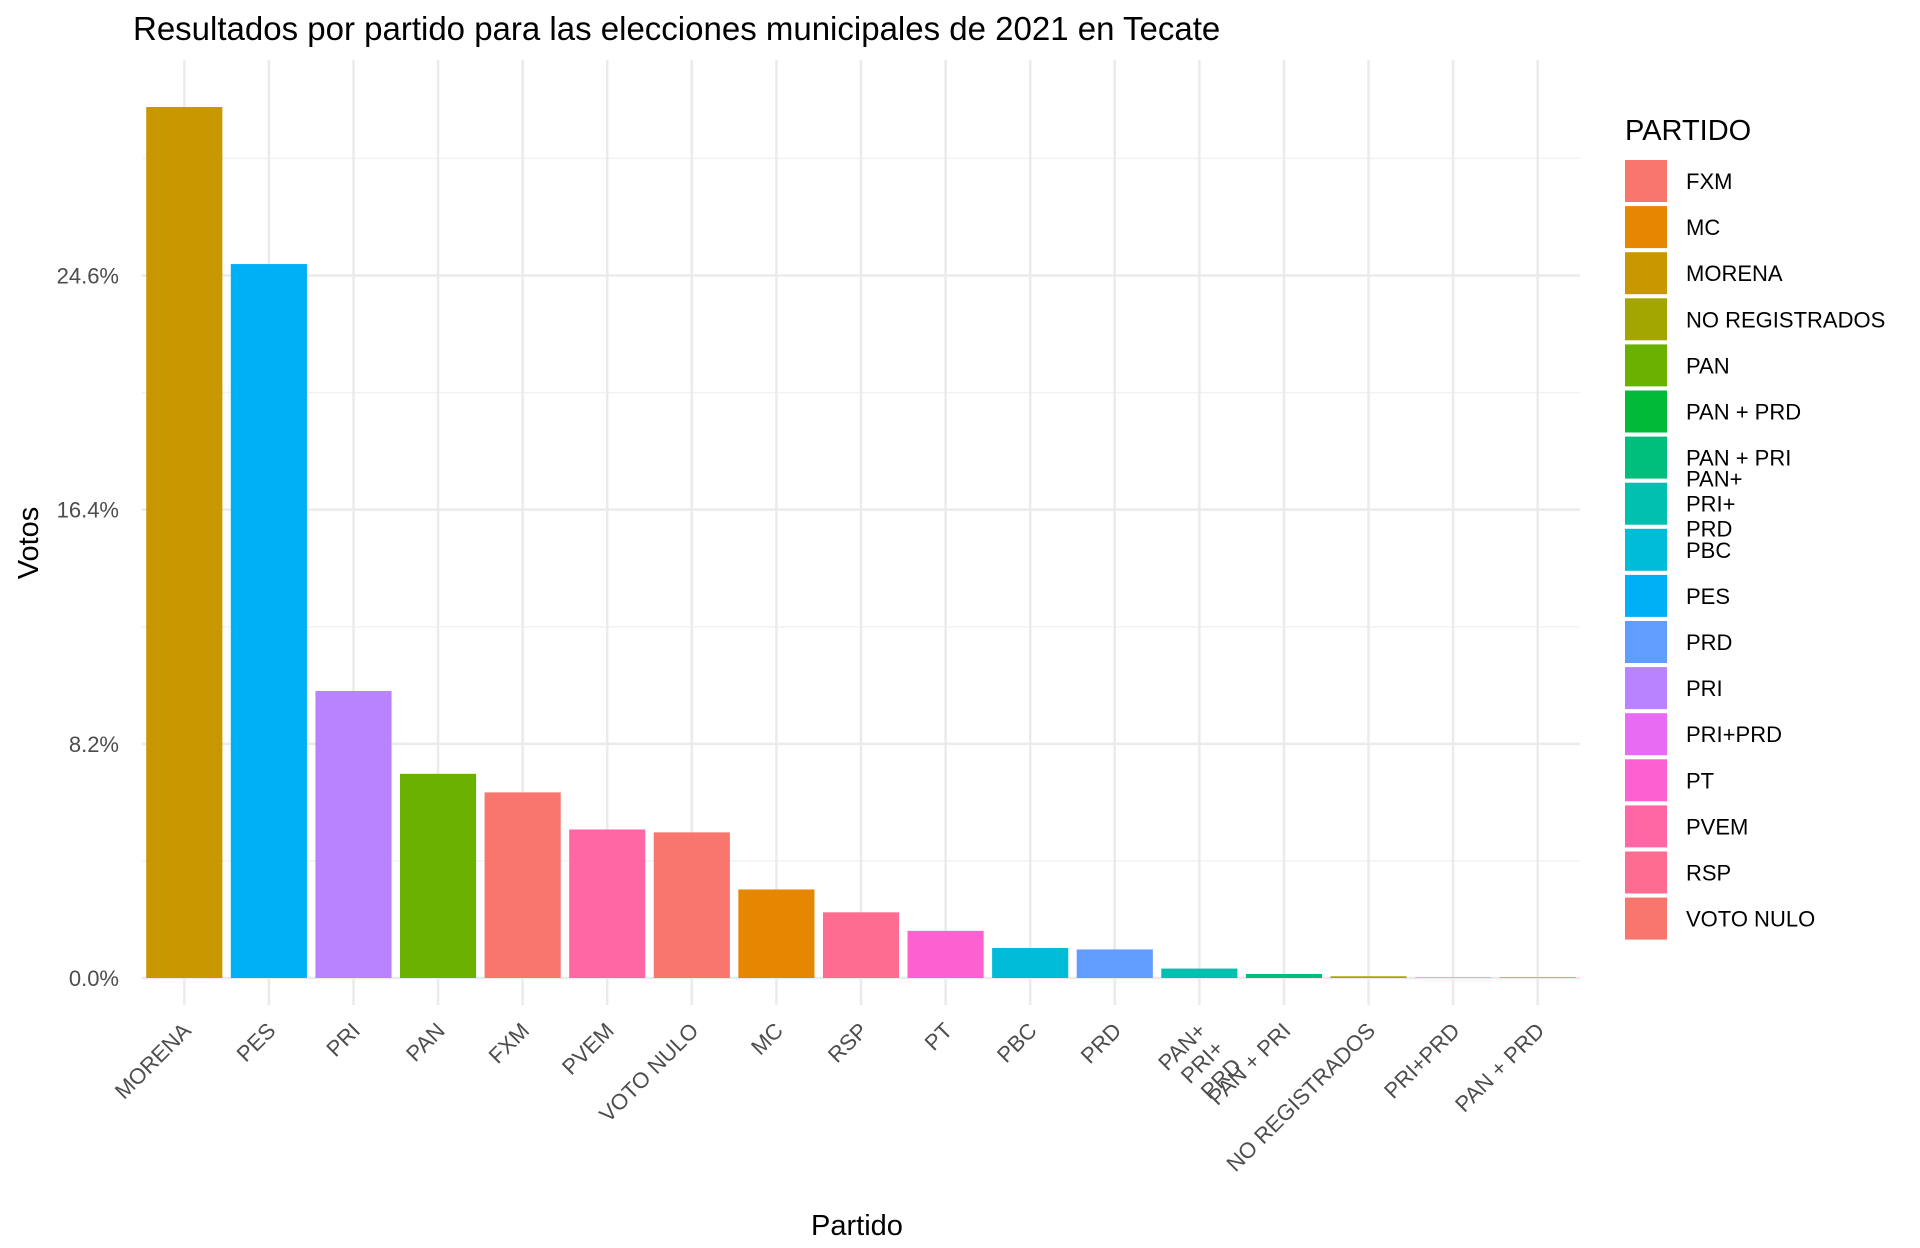 Image resolution: width=1920 pixels, height=1248 pixels. Describe the element at coordinates (1646, 457) in the screenshot. I see `legend-key-pan-pri` at that location.